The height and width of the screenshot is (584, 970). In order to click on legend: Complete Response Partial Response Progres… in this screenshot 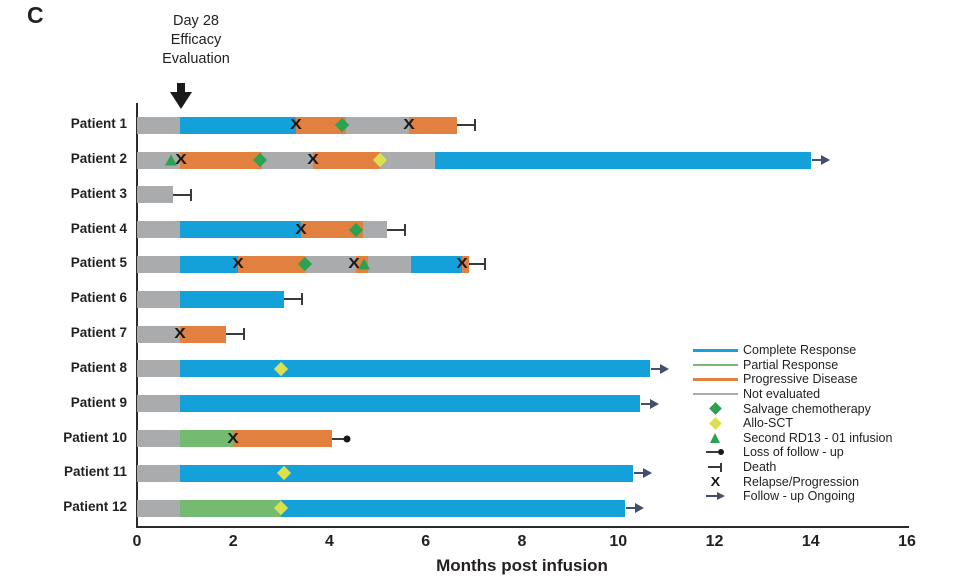, I will do `click(792, 423)`.